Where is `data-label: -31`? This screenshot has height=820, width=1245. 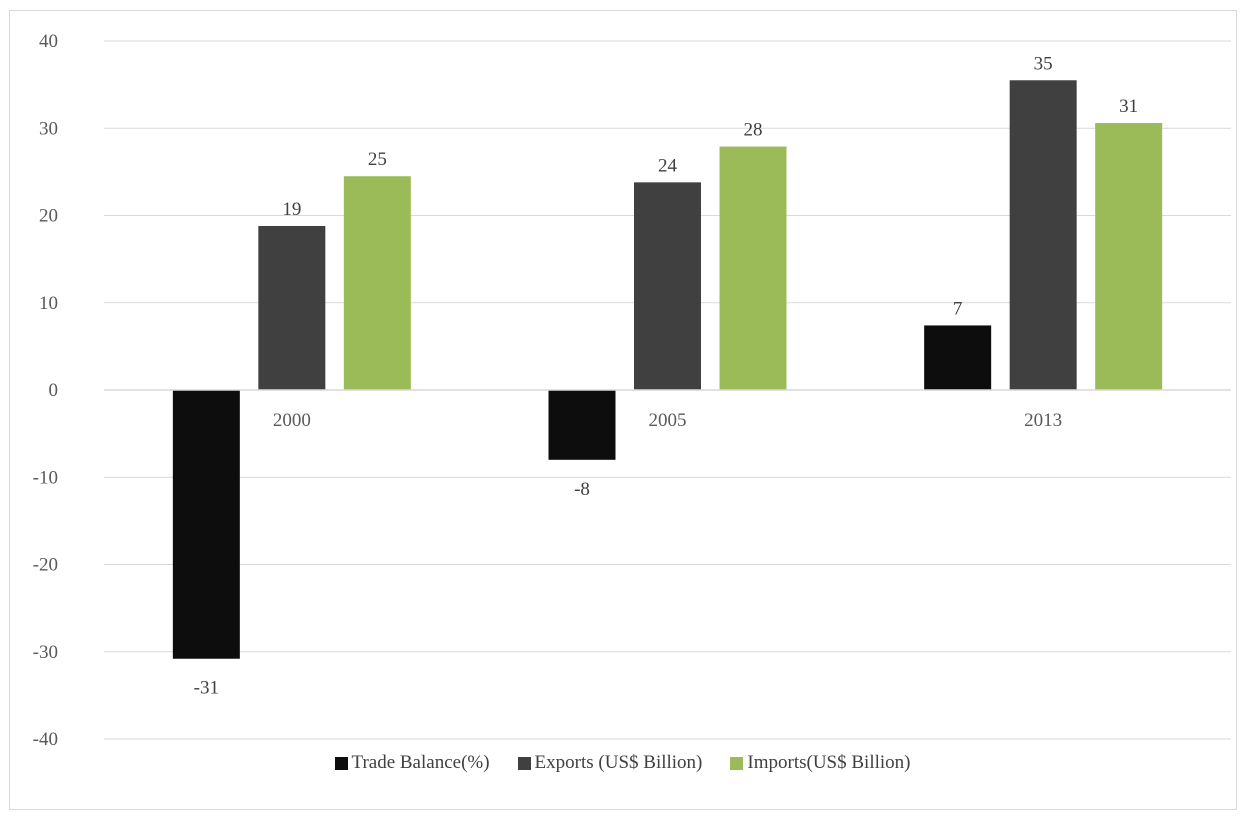 data-label: -31 is located at coordinates (206, 688).